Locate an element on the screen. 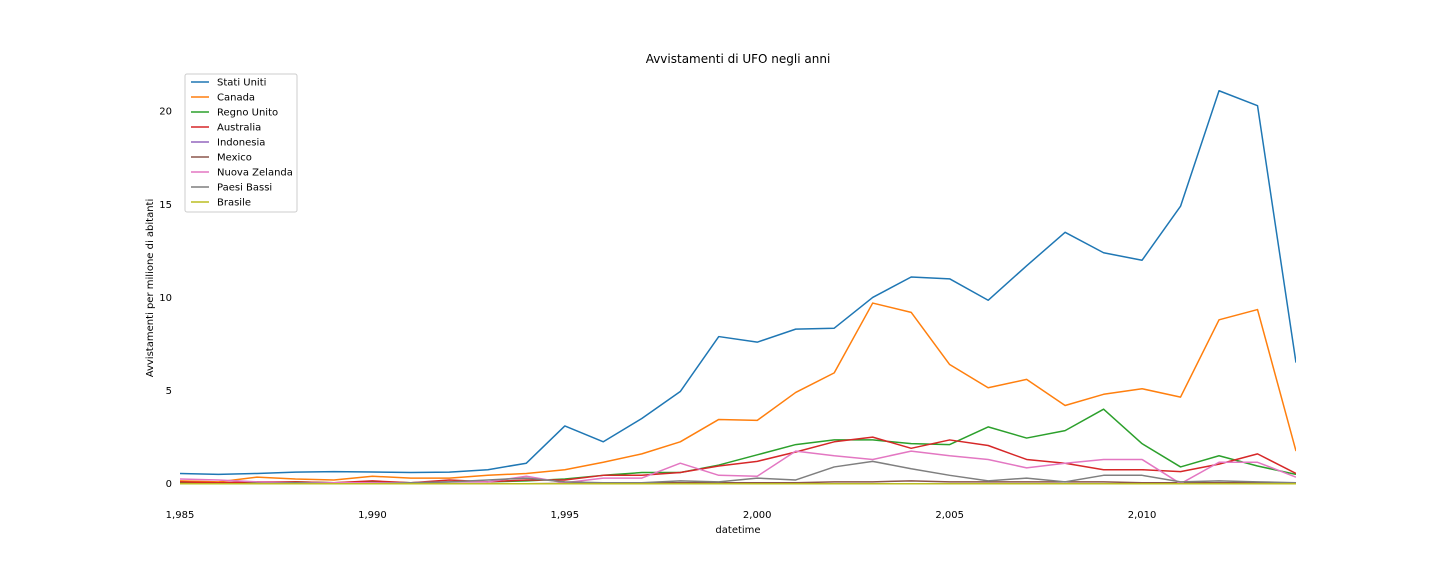  legend-box is located at coordinates (241, 143).